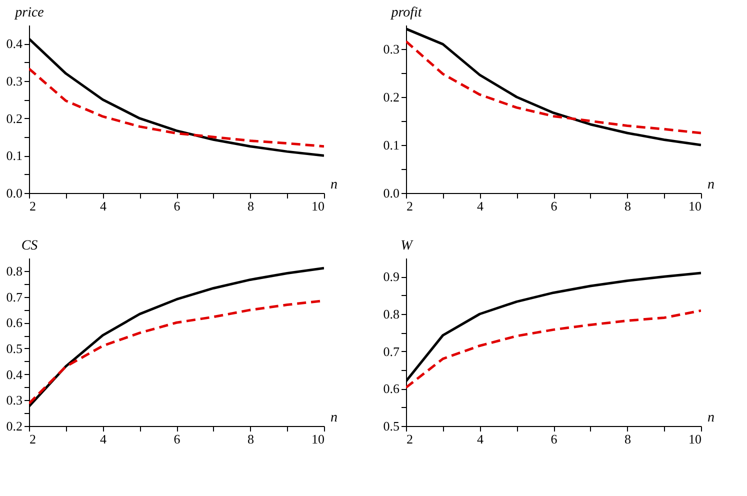 The image size is (747, 496). Describe the element at coordinates (391, 276) in the screenshot. I see `y-tick-label: 0.9` at that location.